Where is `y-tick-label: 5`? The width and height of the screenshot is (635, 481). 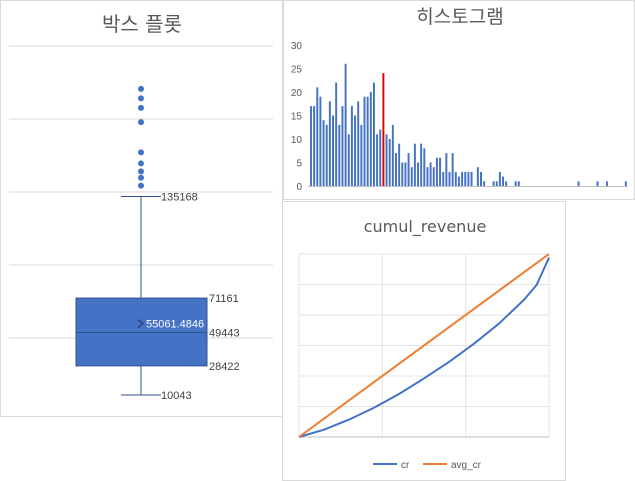 y-tick-label: 5 is located at coordinates (299, 164).